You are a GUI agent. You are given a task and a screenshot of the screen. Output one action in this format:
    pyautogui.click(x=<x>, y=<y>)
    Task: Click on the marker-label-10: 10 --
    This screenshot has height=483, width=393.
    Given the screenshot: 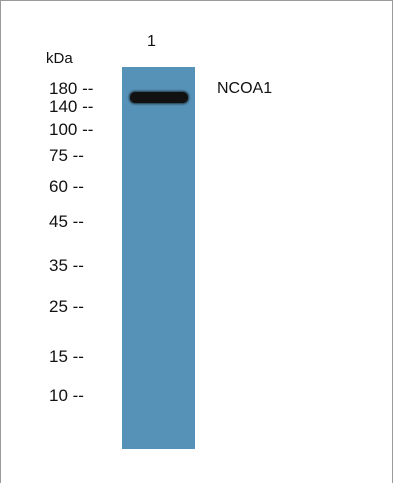 What is the action you would take?
    pyautogui.click(x=66, y=395)
    